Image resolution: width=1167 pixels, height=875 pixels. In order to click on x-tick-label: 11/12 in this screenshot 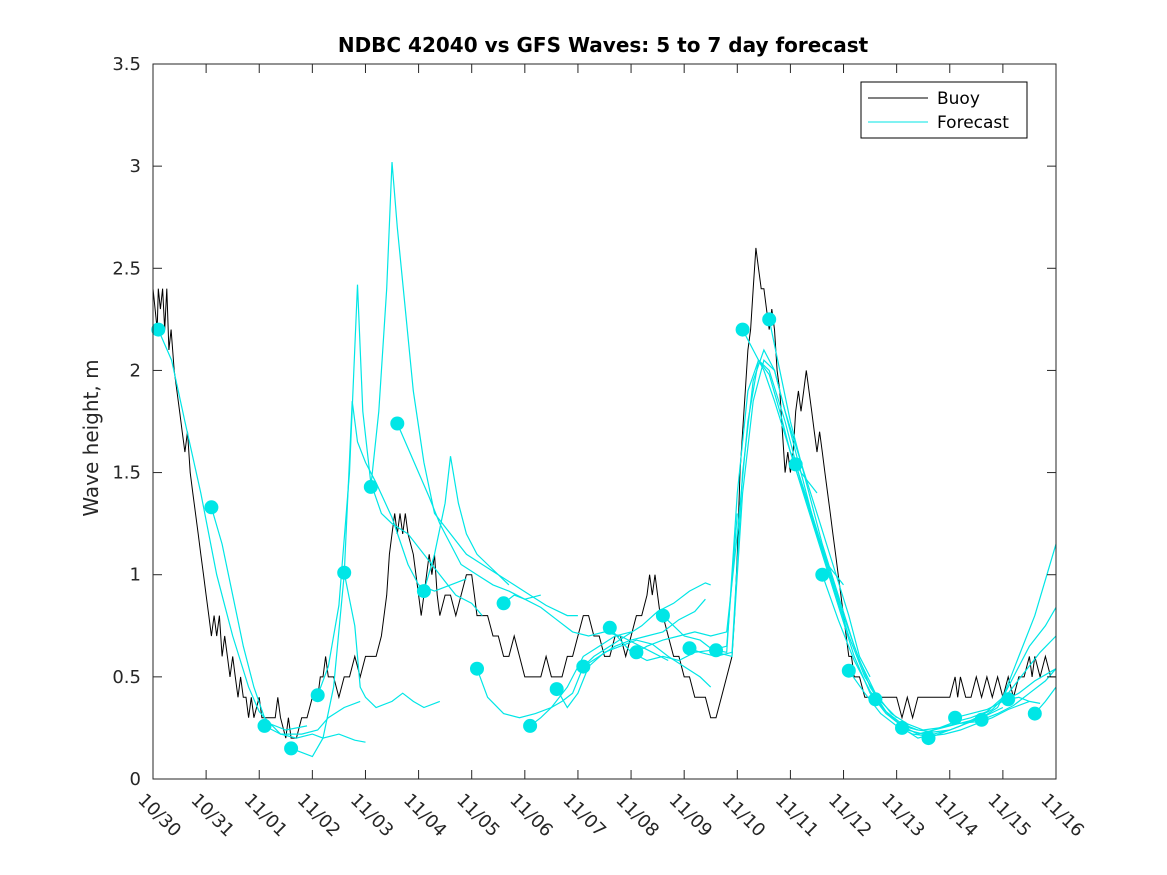, I will do `click(850, 816)`.